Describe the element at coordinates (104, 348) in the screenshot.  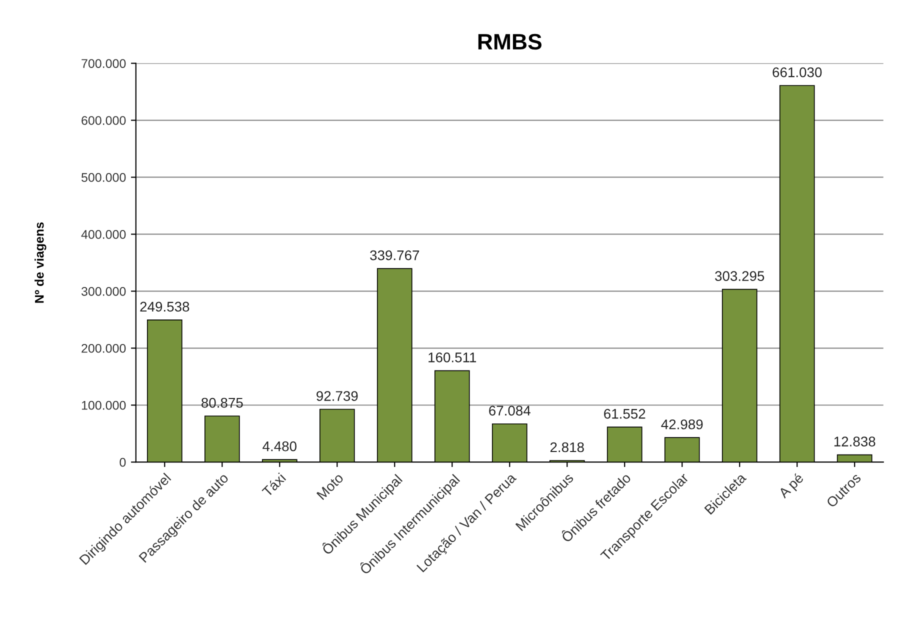
I see `y-tick-label: 200.000` at that location.